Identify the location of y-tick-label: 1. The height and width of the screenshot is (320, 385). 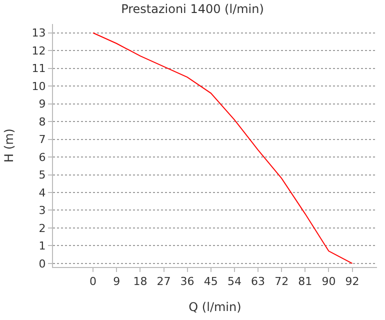
(42, 246).